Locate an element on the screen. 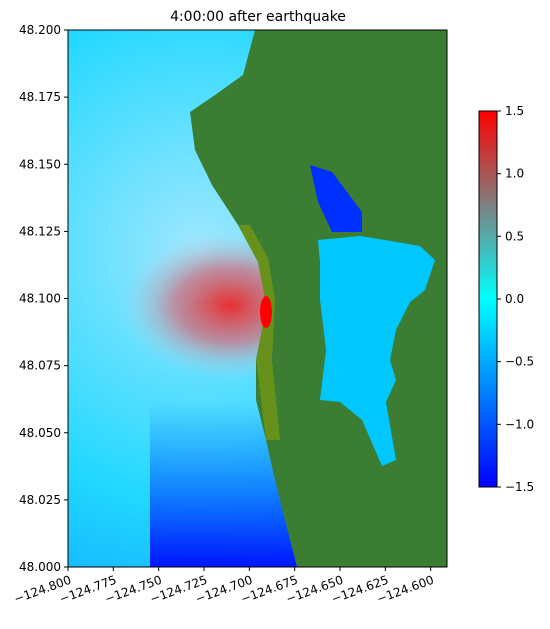  y-tick-label: 48.200 is located at coordinates (40, 30).